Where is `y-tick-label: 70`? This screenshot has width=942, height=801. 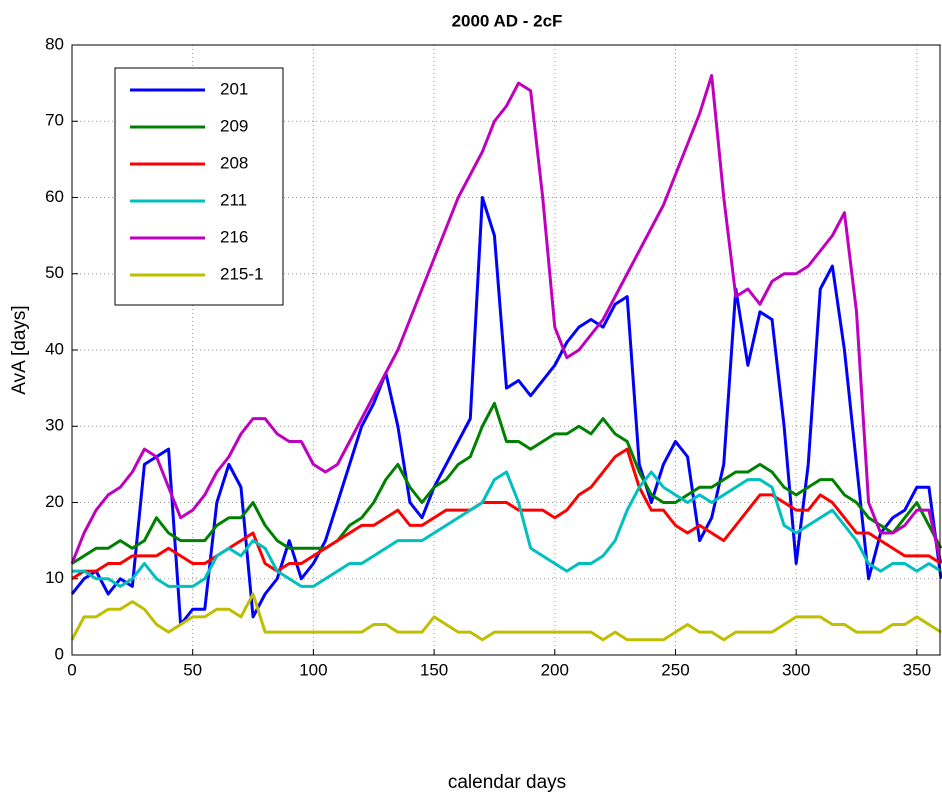 y-tick-label: 70 is located at coordinates (54, 120).